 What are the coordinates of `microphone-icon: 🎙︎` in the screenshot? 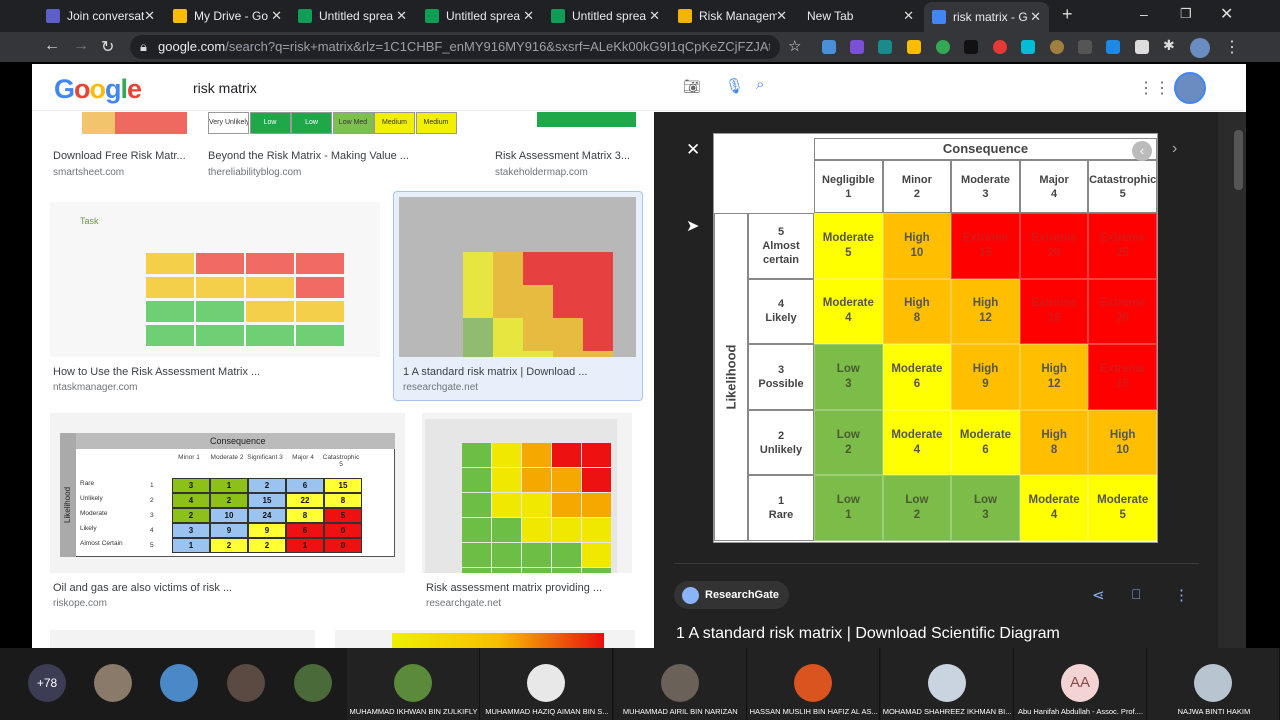 It's located at (735, 86).